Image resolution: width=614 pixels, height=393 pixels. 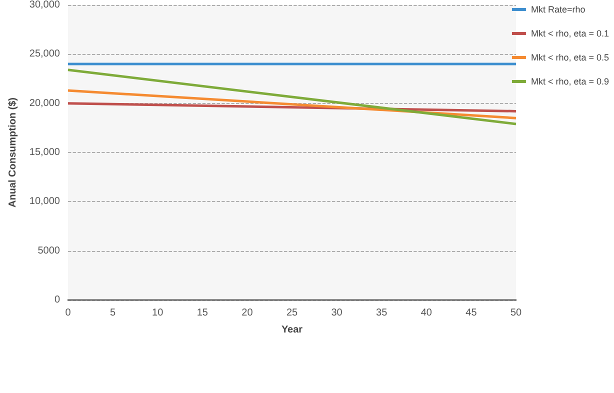 What do you see at coordinates (13, 153) in the screenshot?
I see `y-axis-title: Anual Consumption ($)` at bounding box center [13, 153].